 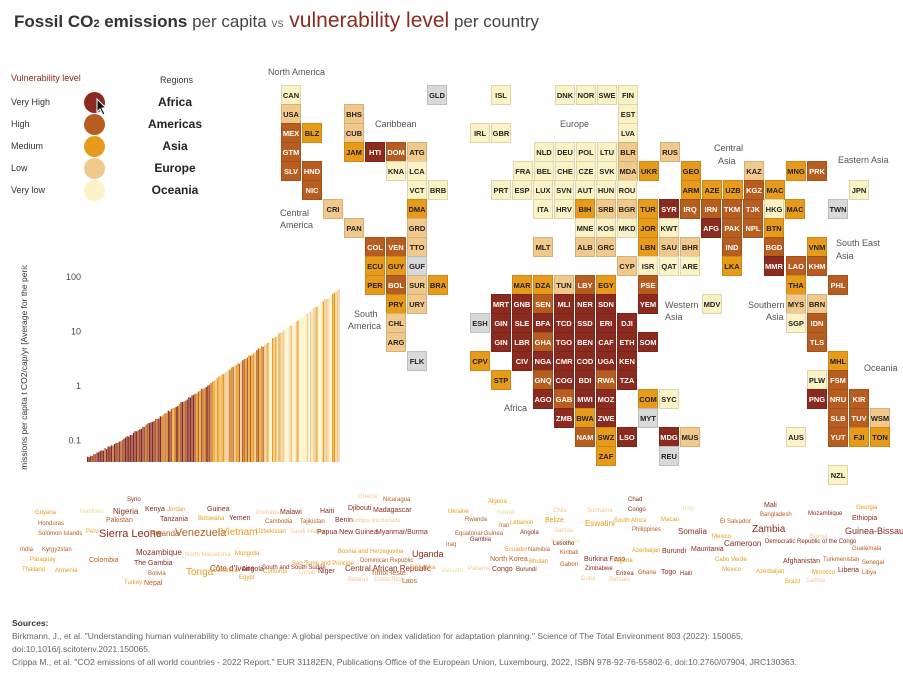 I want to click on cloud-word: Gambia, so click(x=481, y=540).